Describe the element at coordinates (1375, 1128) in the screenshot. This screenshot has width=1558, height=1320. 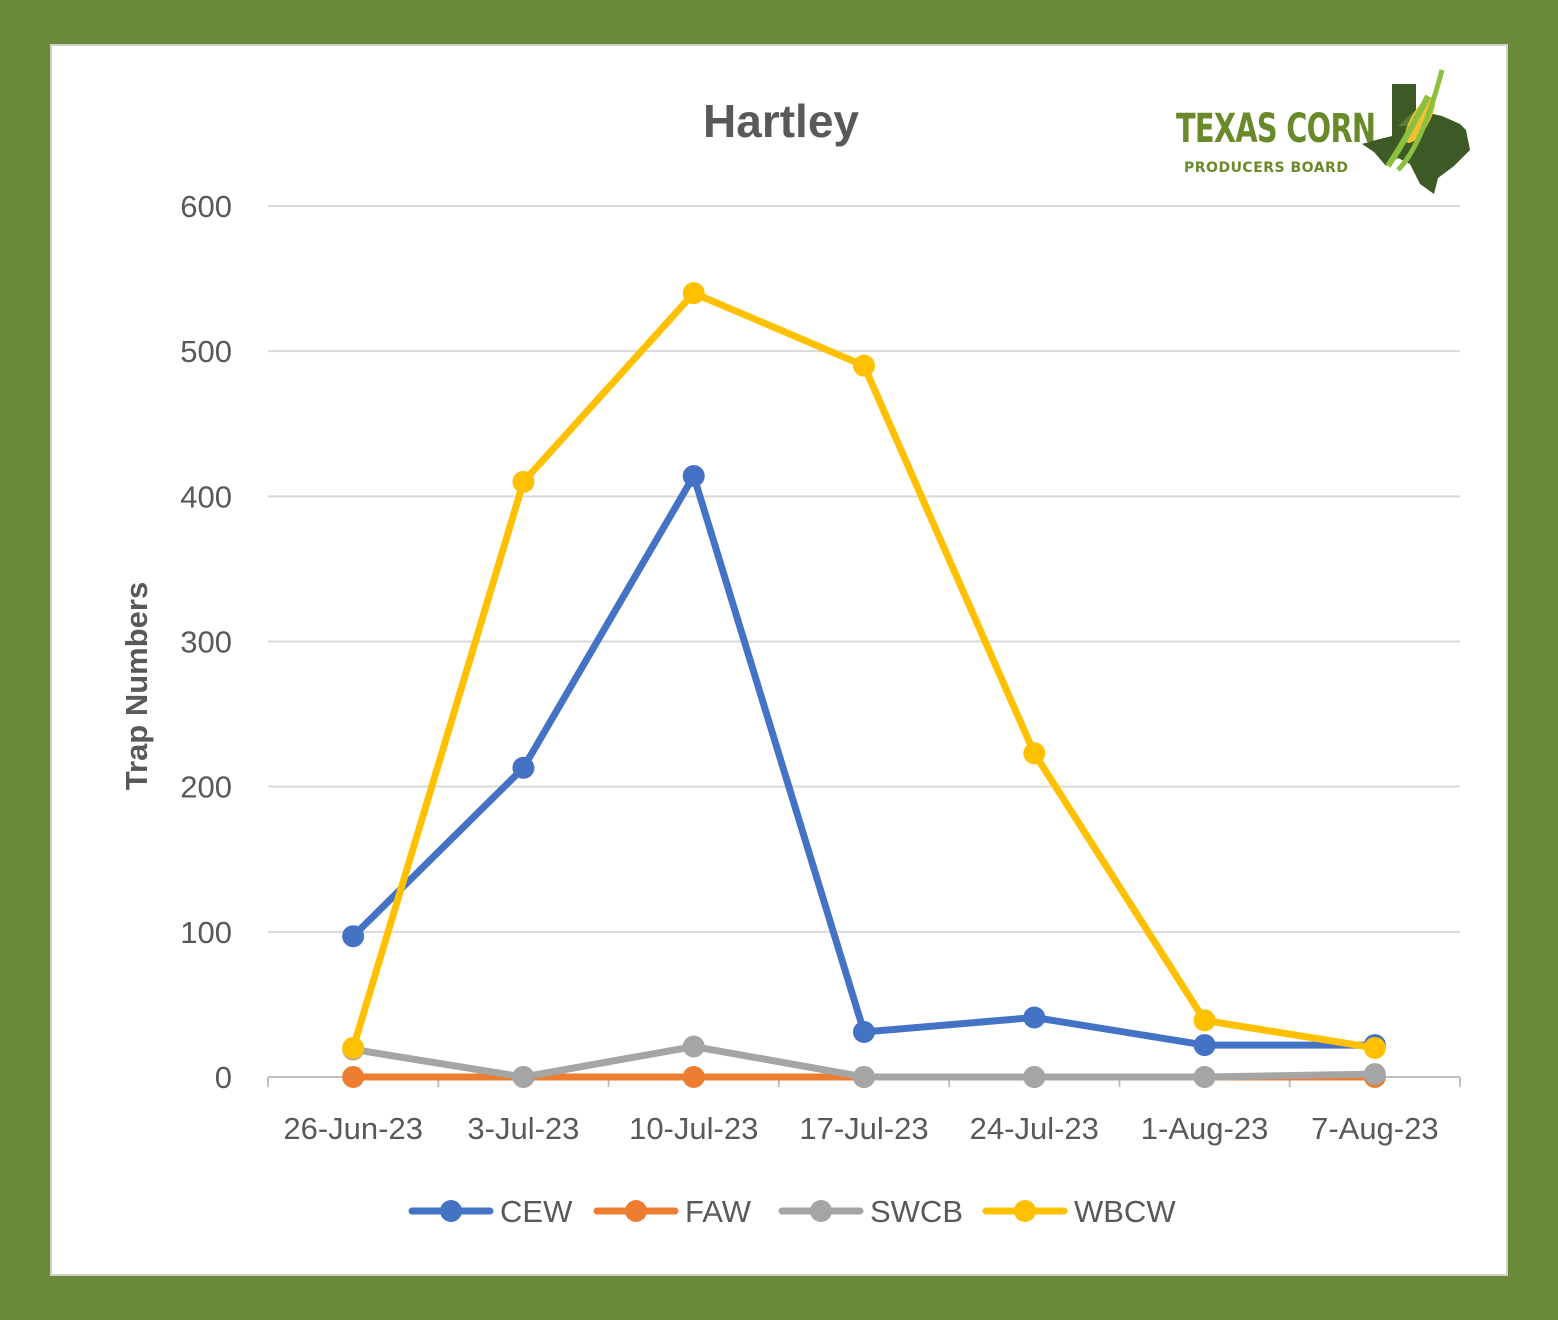
I see `x-tick-label: 7-Aug-23` at that location.